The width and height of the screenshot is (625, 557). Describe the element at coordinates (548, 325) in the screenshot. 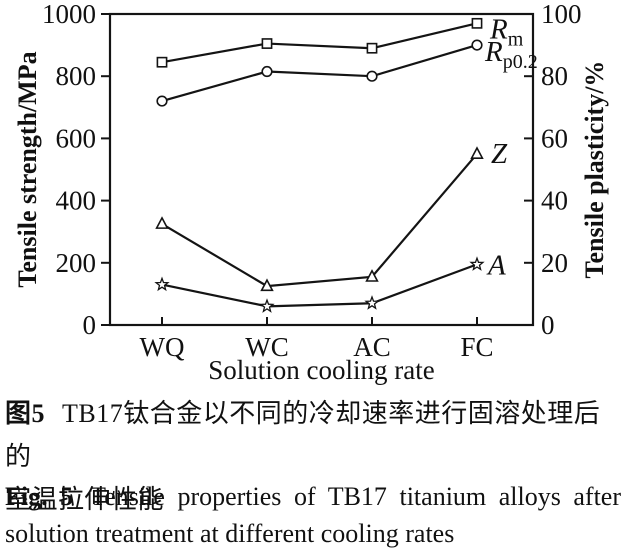

I see `right-axis-tick-label: 0` at that location.